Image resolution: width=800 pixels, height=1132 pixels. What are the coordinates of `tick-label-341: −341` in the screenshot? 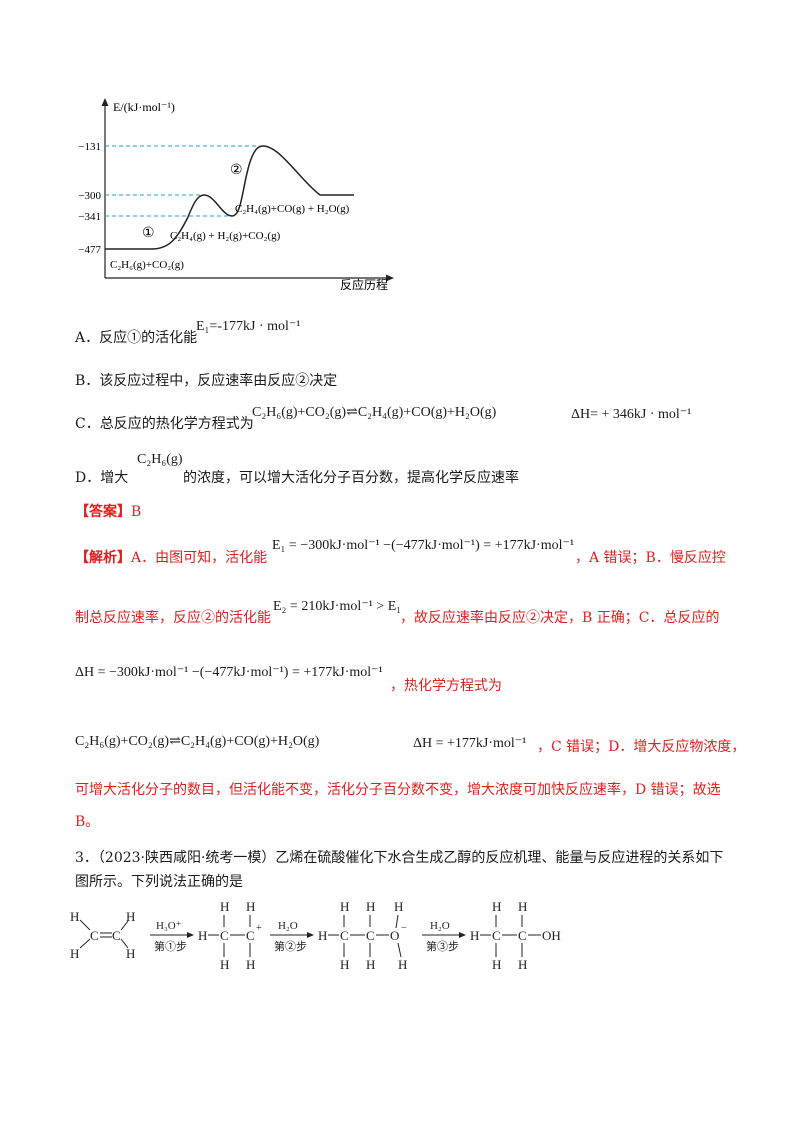 It's located at (89, 217).